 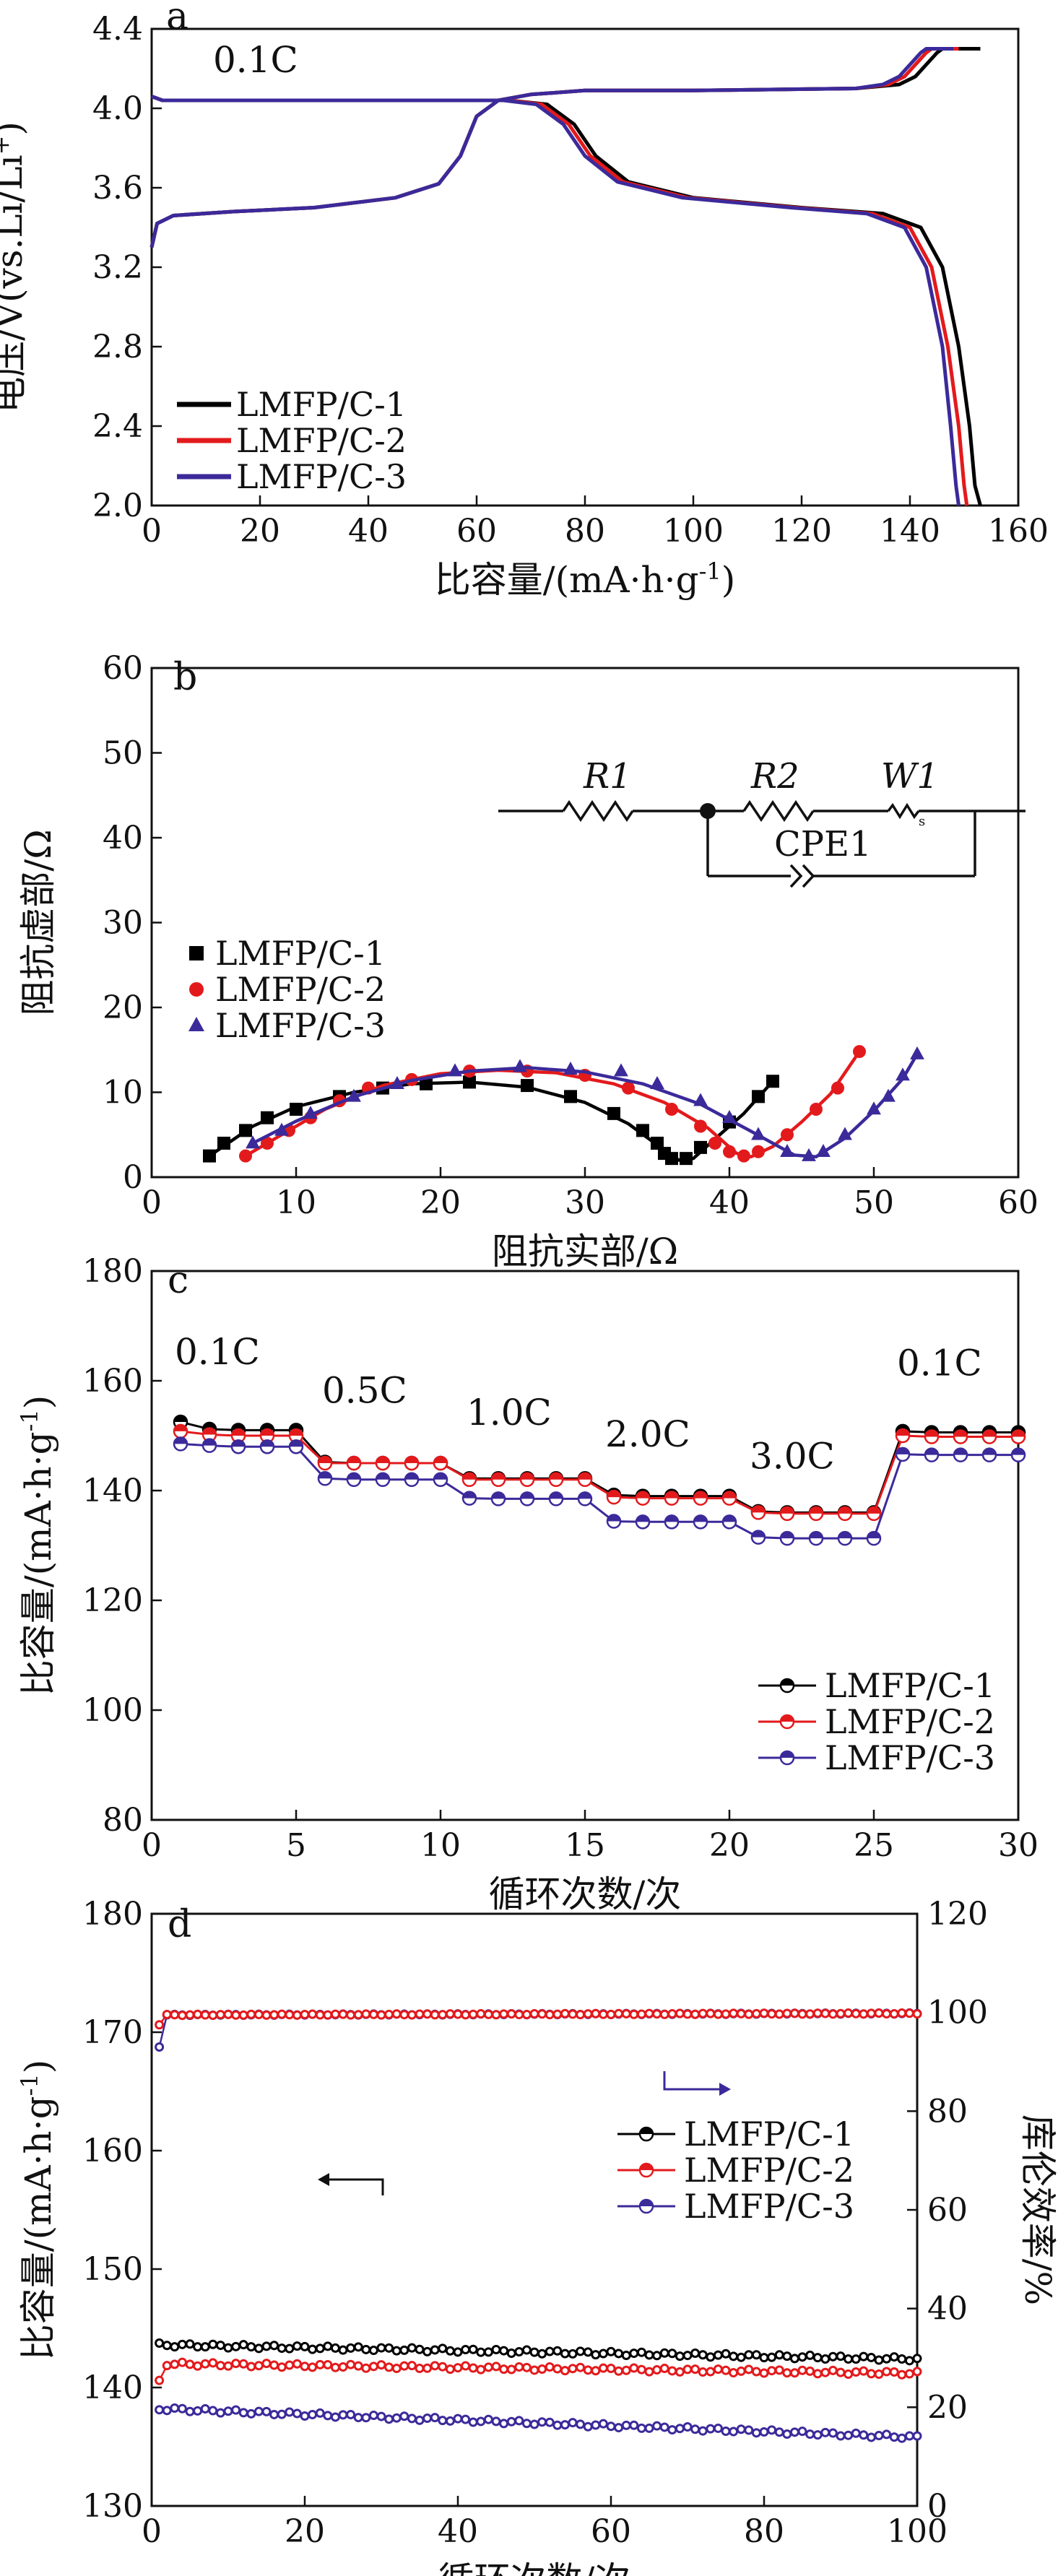 I want to click on d-panel-letter: d, so click(x=179, y=1924).